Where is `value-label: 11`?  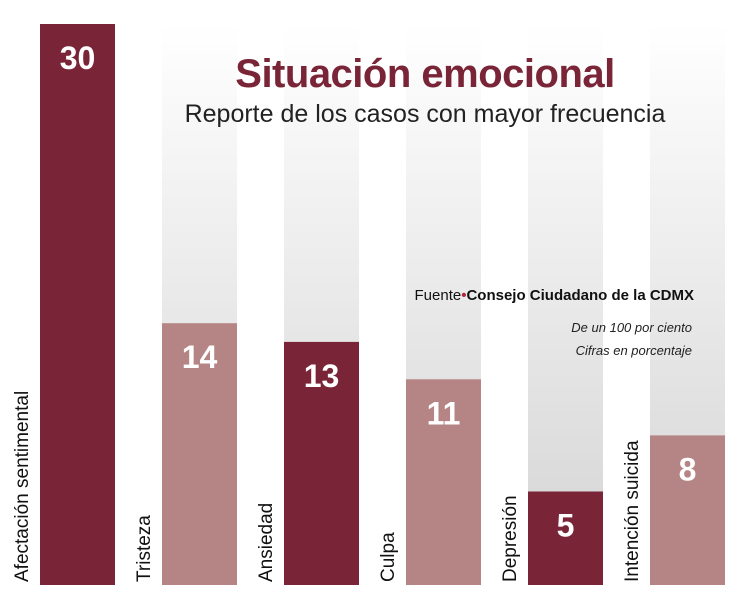
value-label: 11 is located at coordinates (444, 413).